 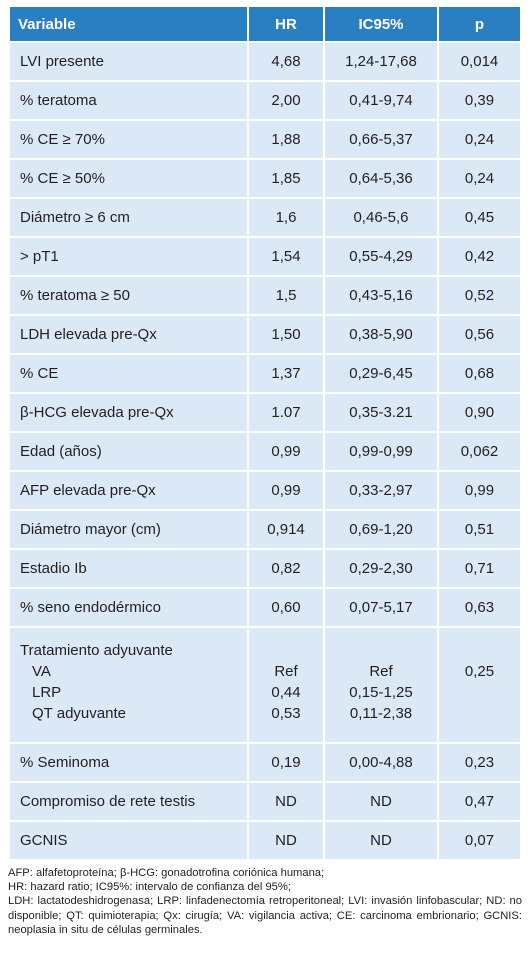 I want to click on variable-cell: % teratoma ≥ 50, so click(x=128, y=295).